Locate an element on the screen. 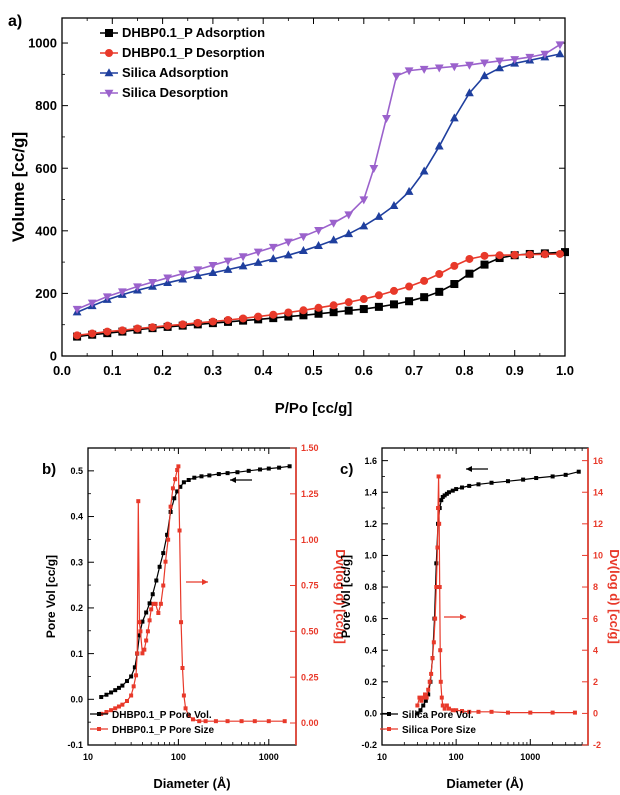 The height and width of the screenshot is (795, 620). y-tick-label: 0.4 is located at coordinates (370, 650).